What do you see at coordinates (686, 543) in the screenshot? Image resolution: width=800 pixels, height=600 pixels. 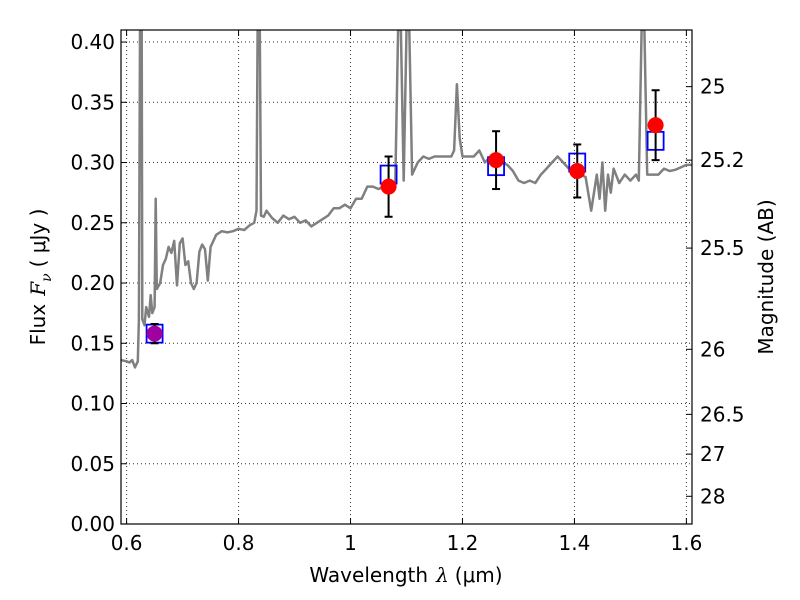 I see `x-tick-label: 1.6` at bounding box center [686, 543].